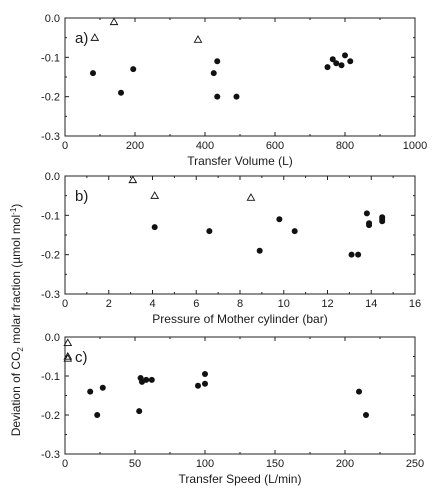  What do you see at coordinates (16, 206) in the screenshot?
I see `y-axis-label-close: )` at bounding box center [16, 206].